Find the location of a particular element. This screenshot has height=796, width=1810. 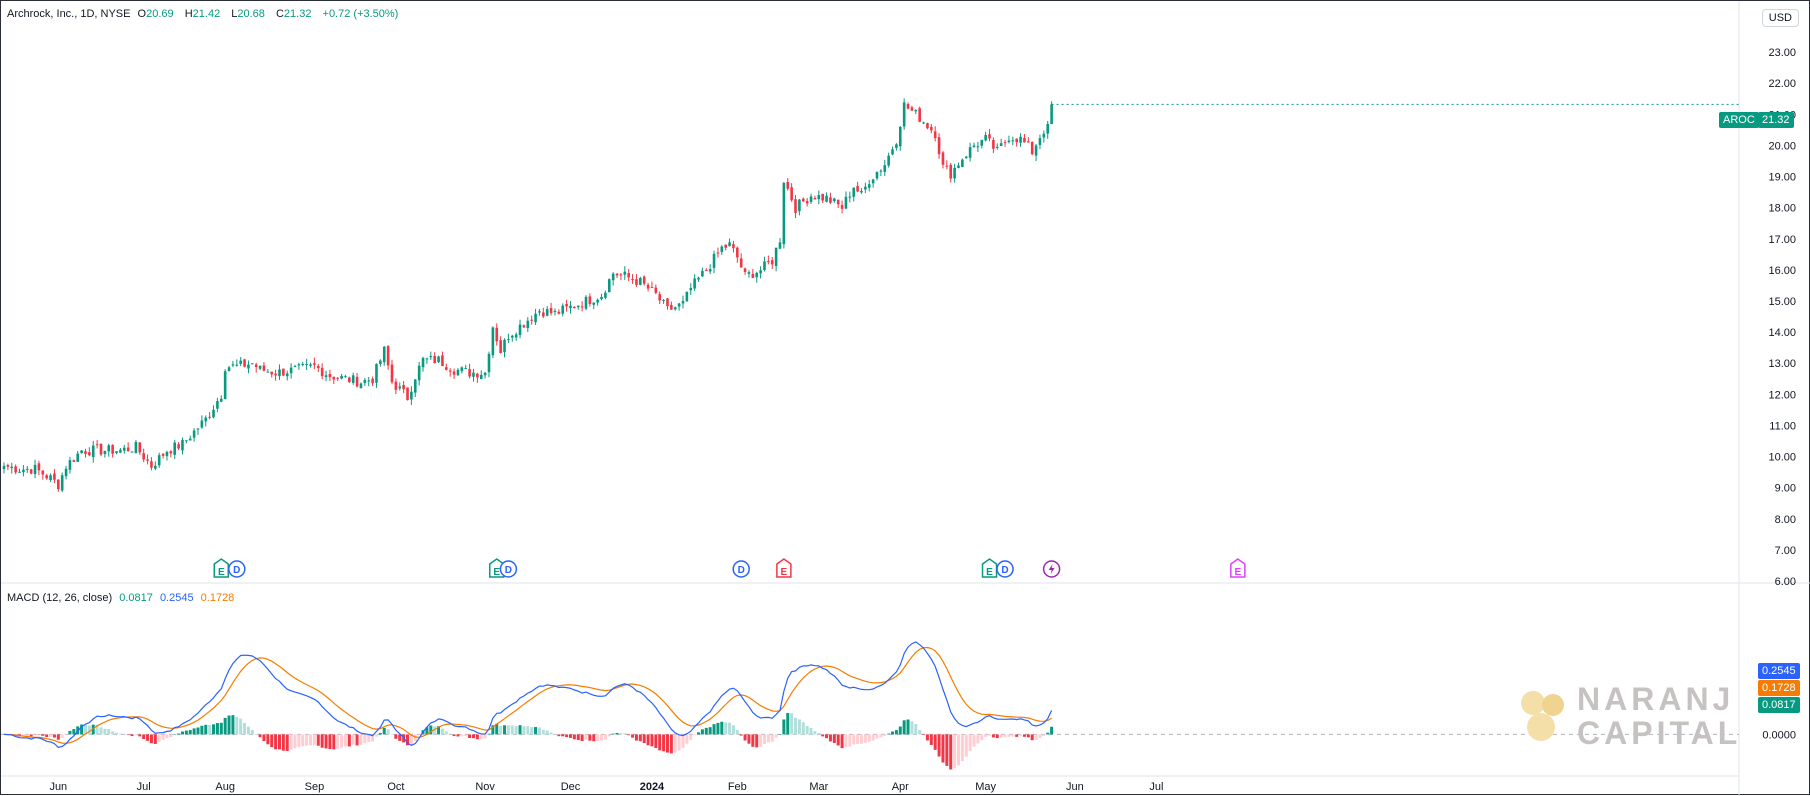

earnings-marker-letter: E is located at coordinates (989, 572).